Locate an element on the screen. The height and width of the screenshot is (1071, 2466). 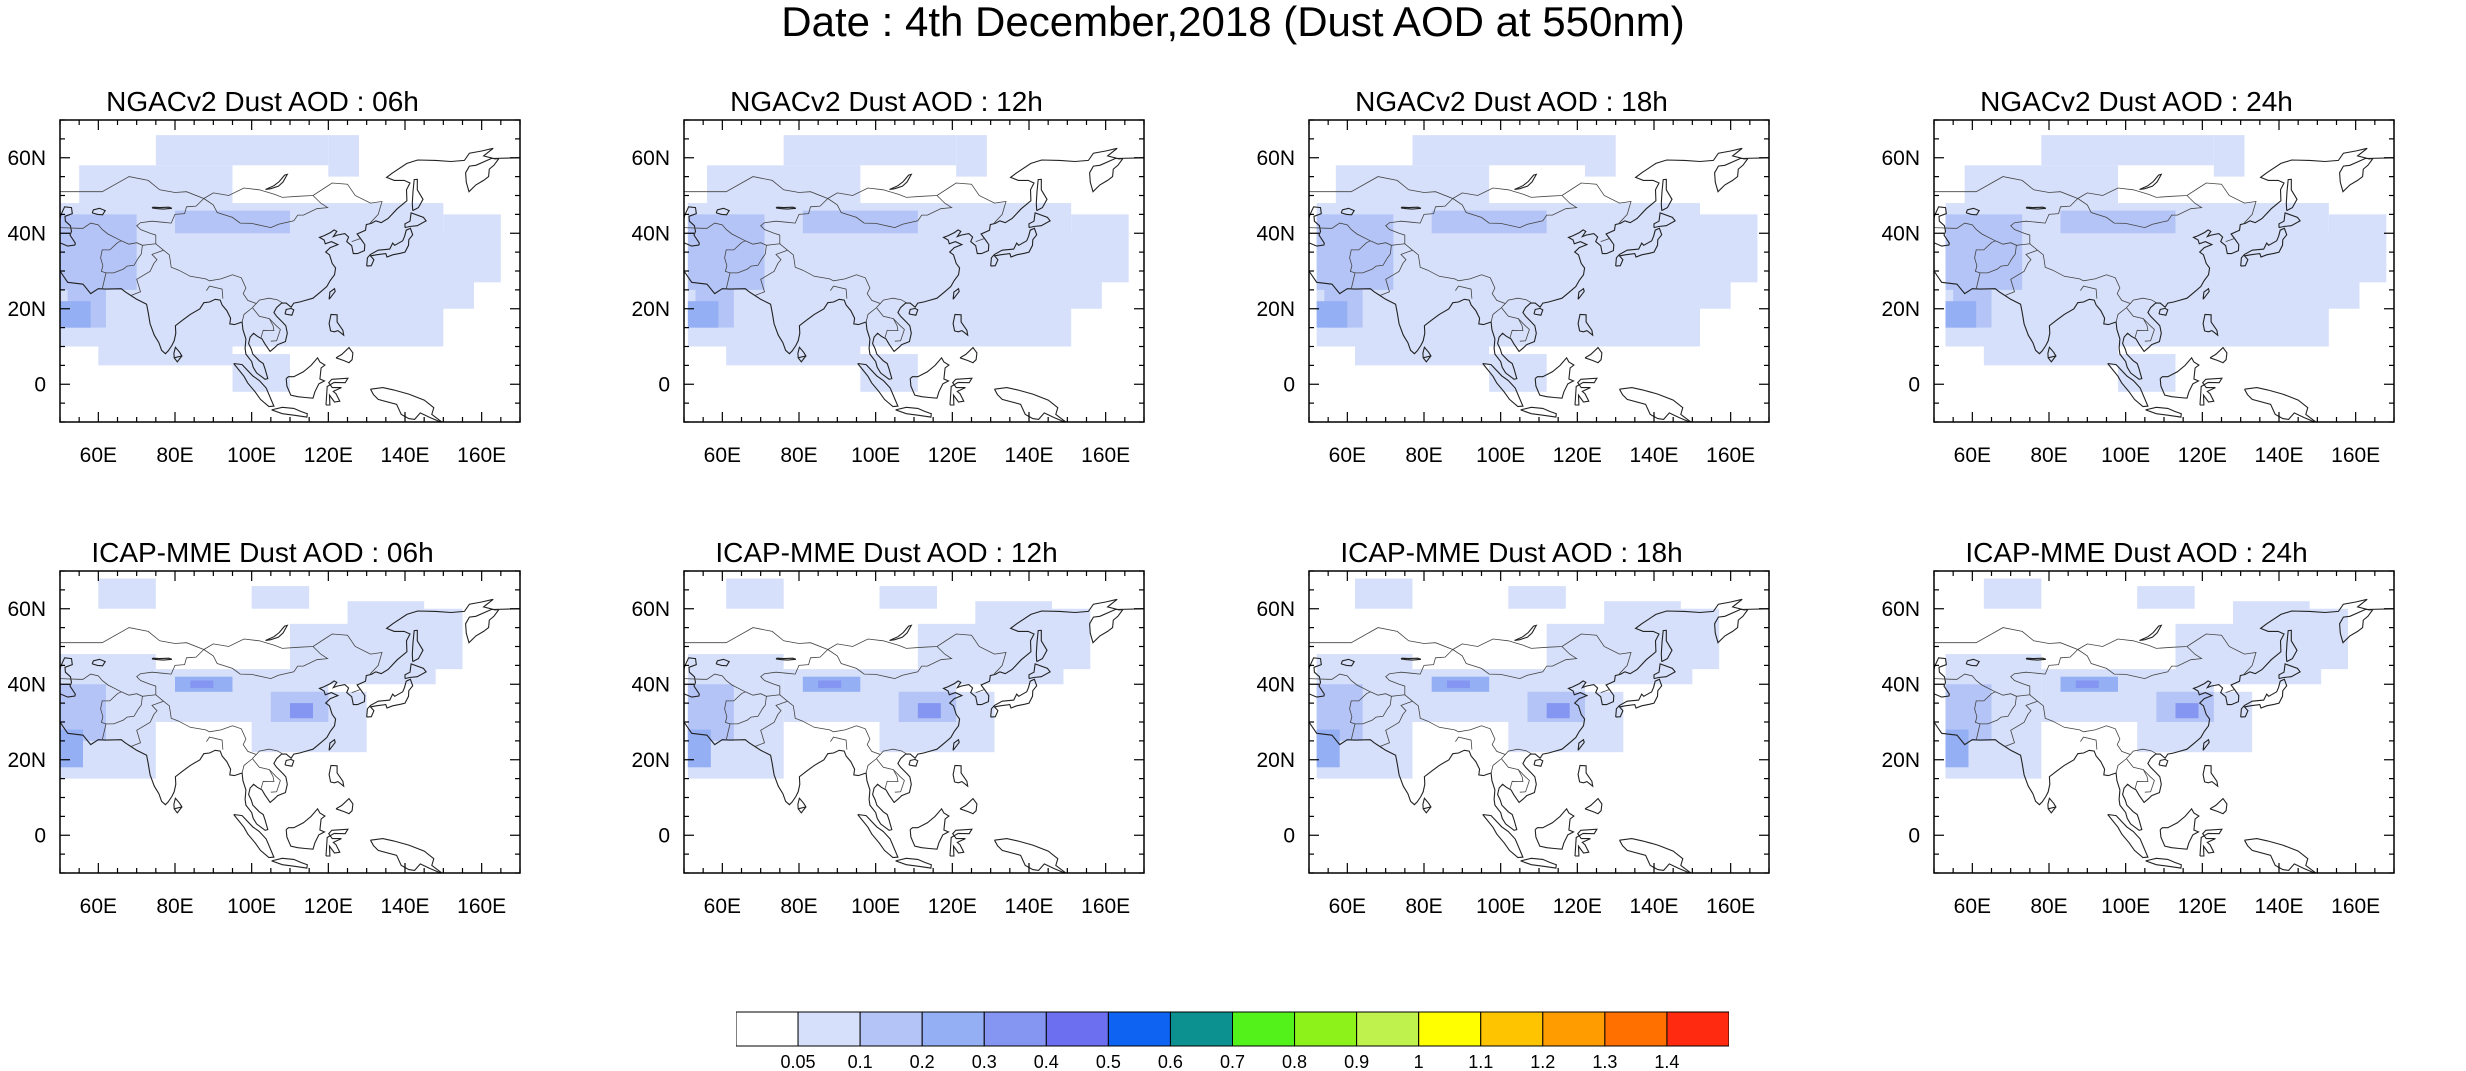
lon-tick-label: 100E is located at coordinates (251, 455).